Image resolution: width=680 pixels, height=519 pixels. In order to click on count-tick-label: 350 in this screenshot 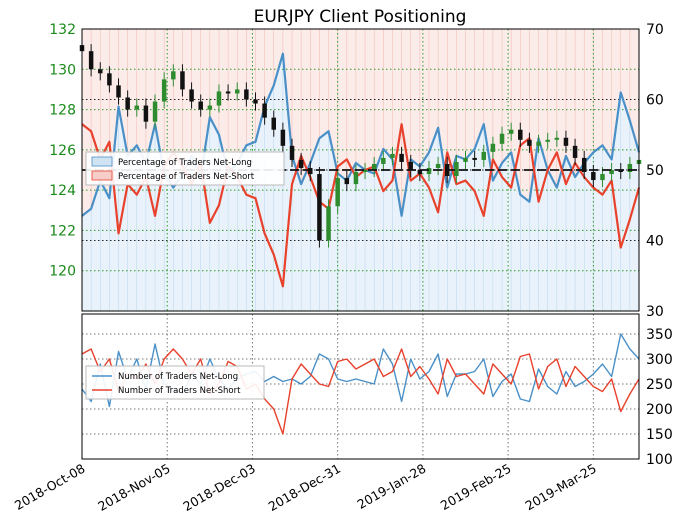, I will do `click(659, 335)`.